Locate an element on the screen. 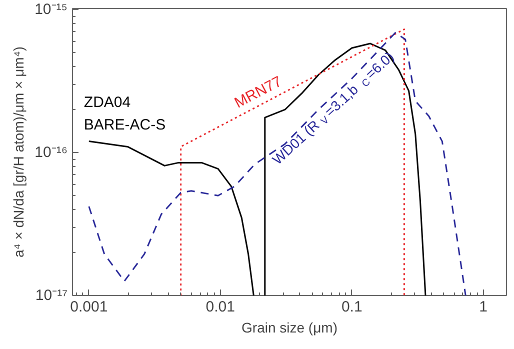 Image resolution: width=514 pixels, height=349 pixels. y-axis-title: a⁴ × dN/da [gr/H atom)/μm × μm⁴) is located at coordinates (18, 152).